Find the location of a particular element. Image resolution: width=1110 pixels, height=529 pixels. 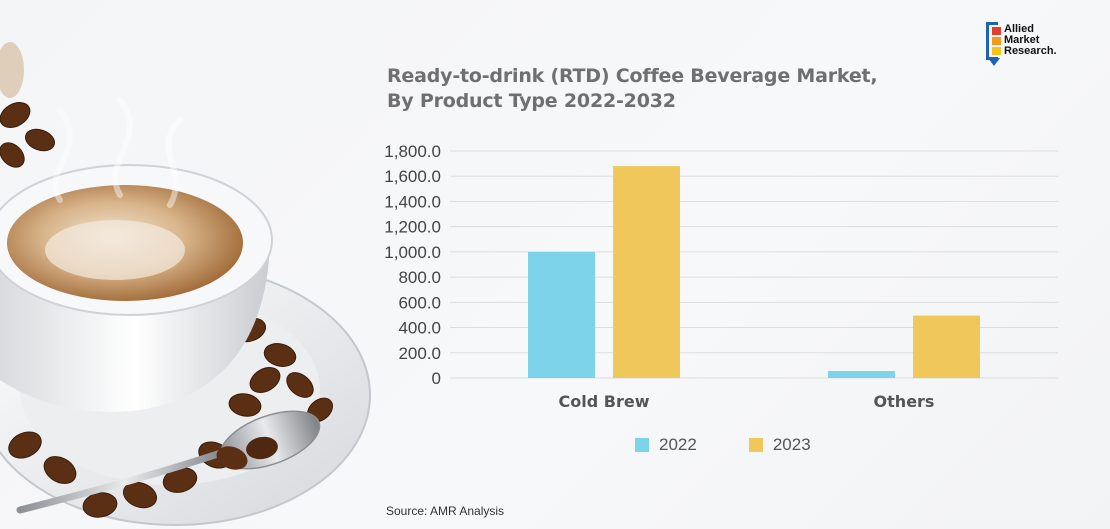

chart-legend: 2022 2023 is located at coordinates (723, 445).